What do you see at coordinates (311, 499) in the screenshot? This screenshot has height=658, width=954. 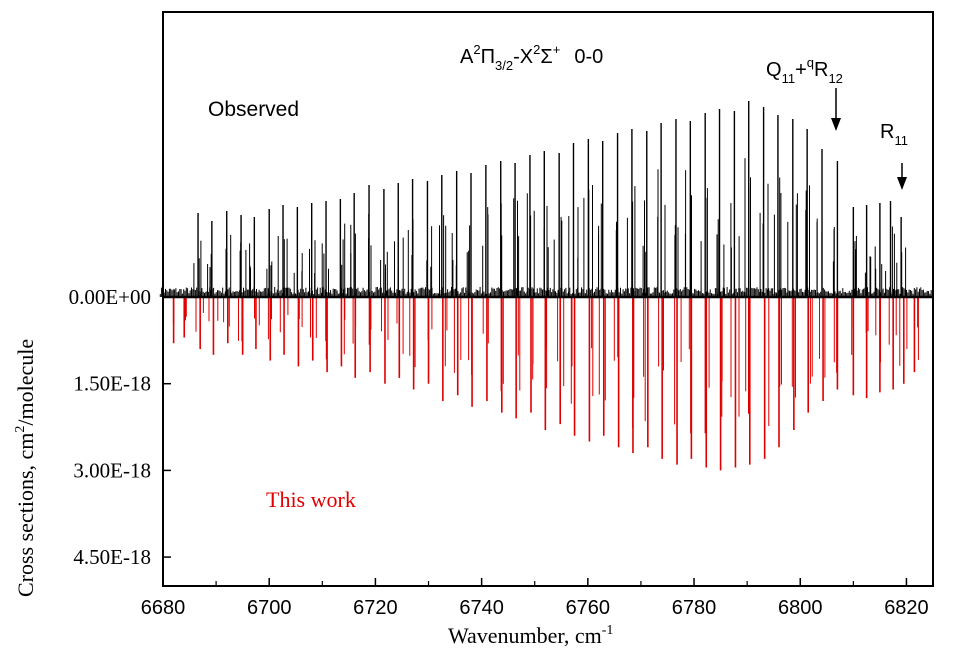 I see `this-work-label: This work` at bounding box center [311, 499].